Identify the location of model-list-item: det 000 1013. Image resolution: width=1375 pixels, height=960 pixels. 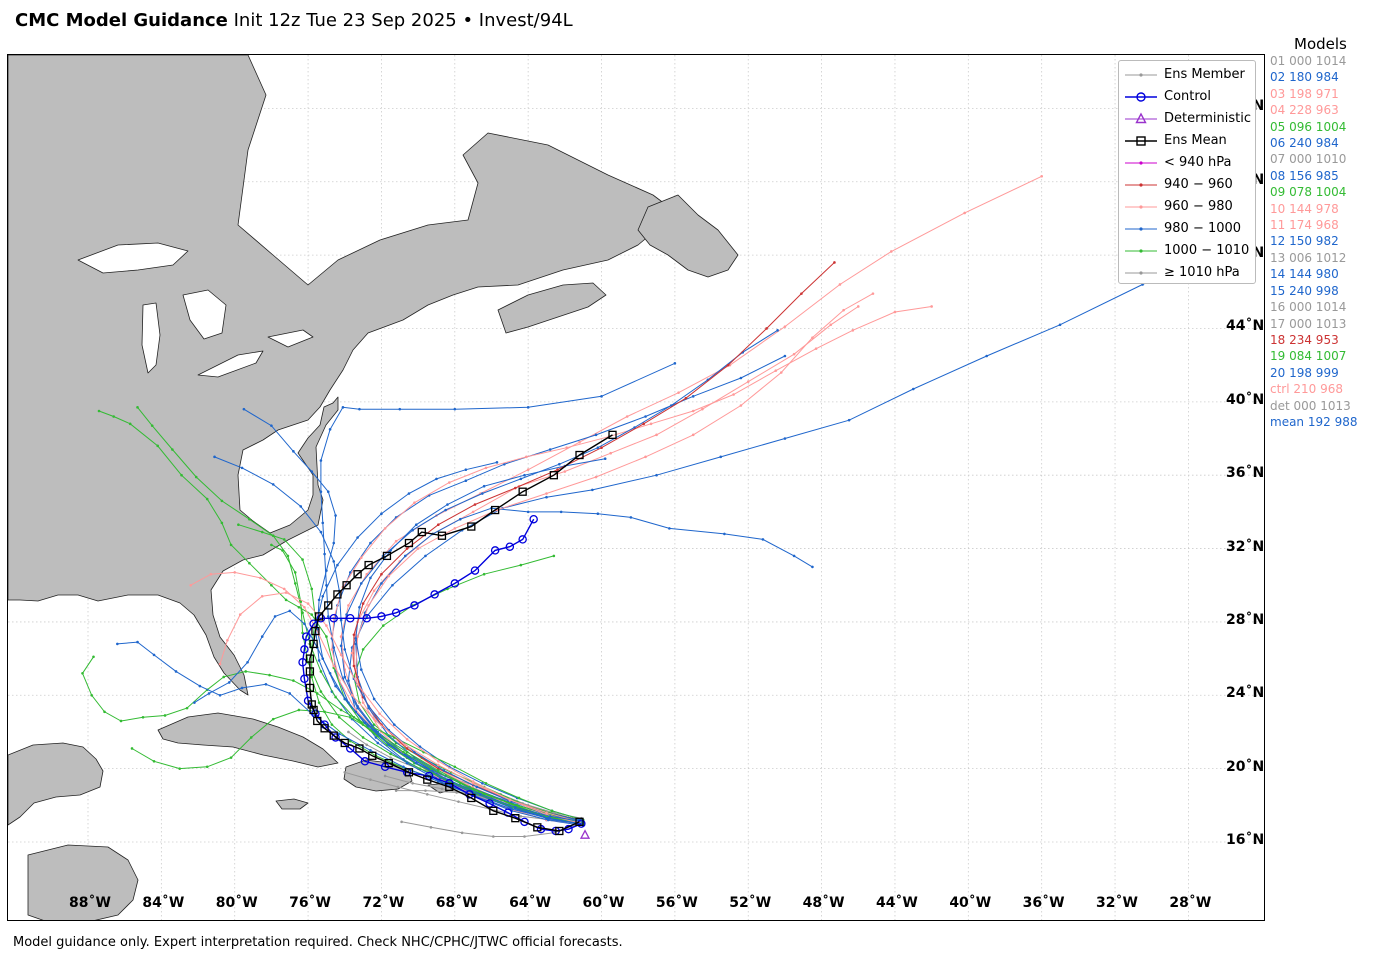
(1310, 405).